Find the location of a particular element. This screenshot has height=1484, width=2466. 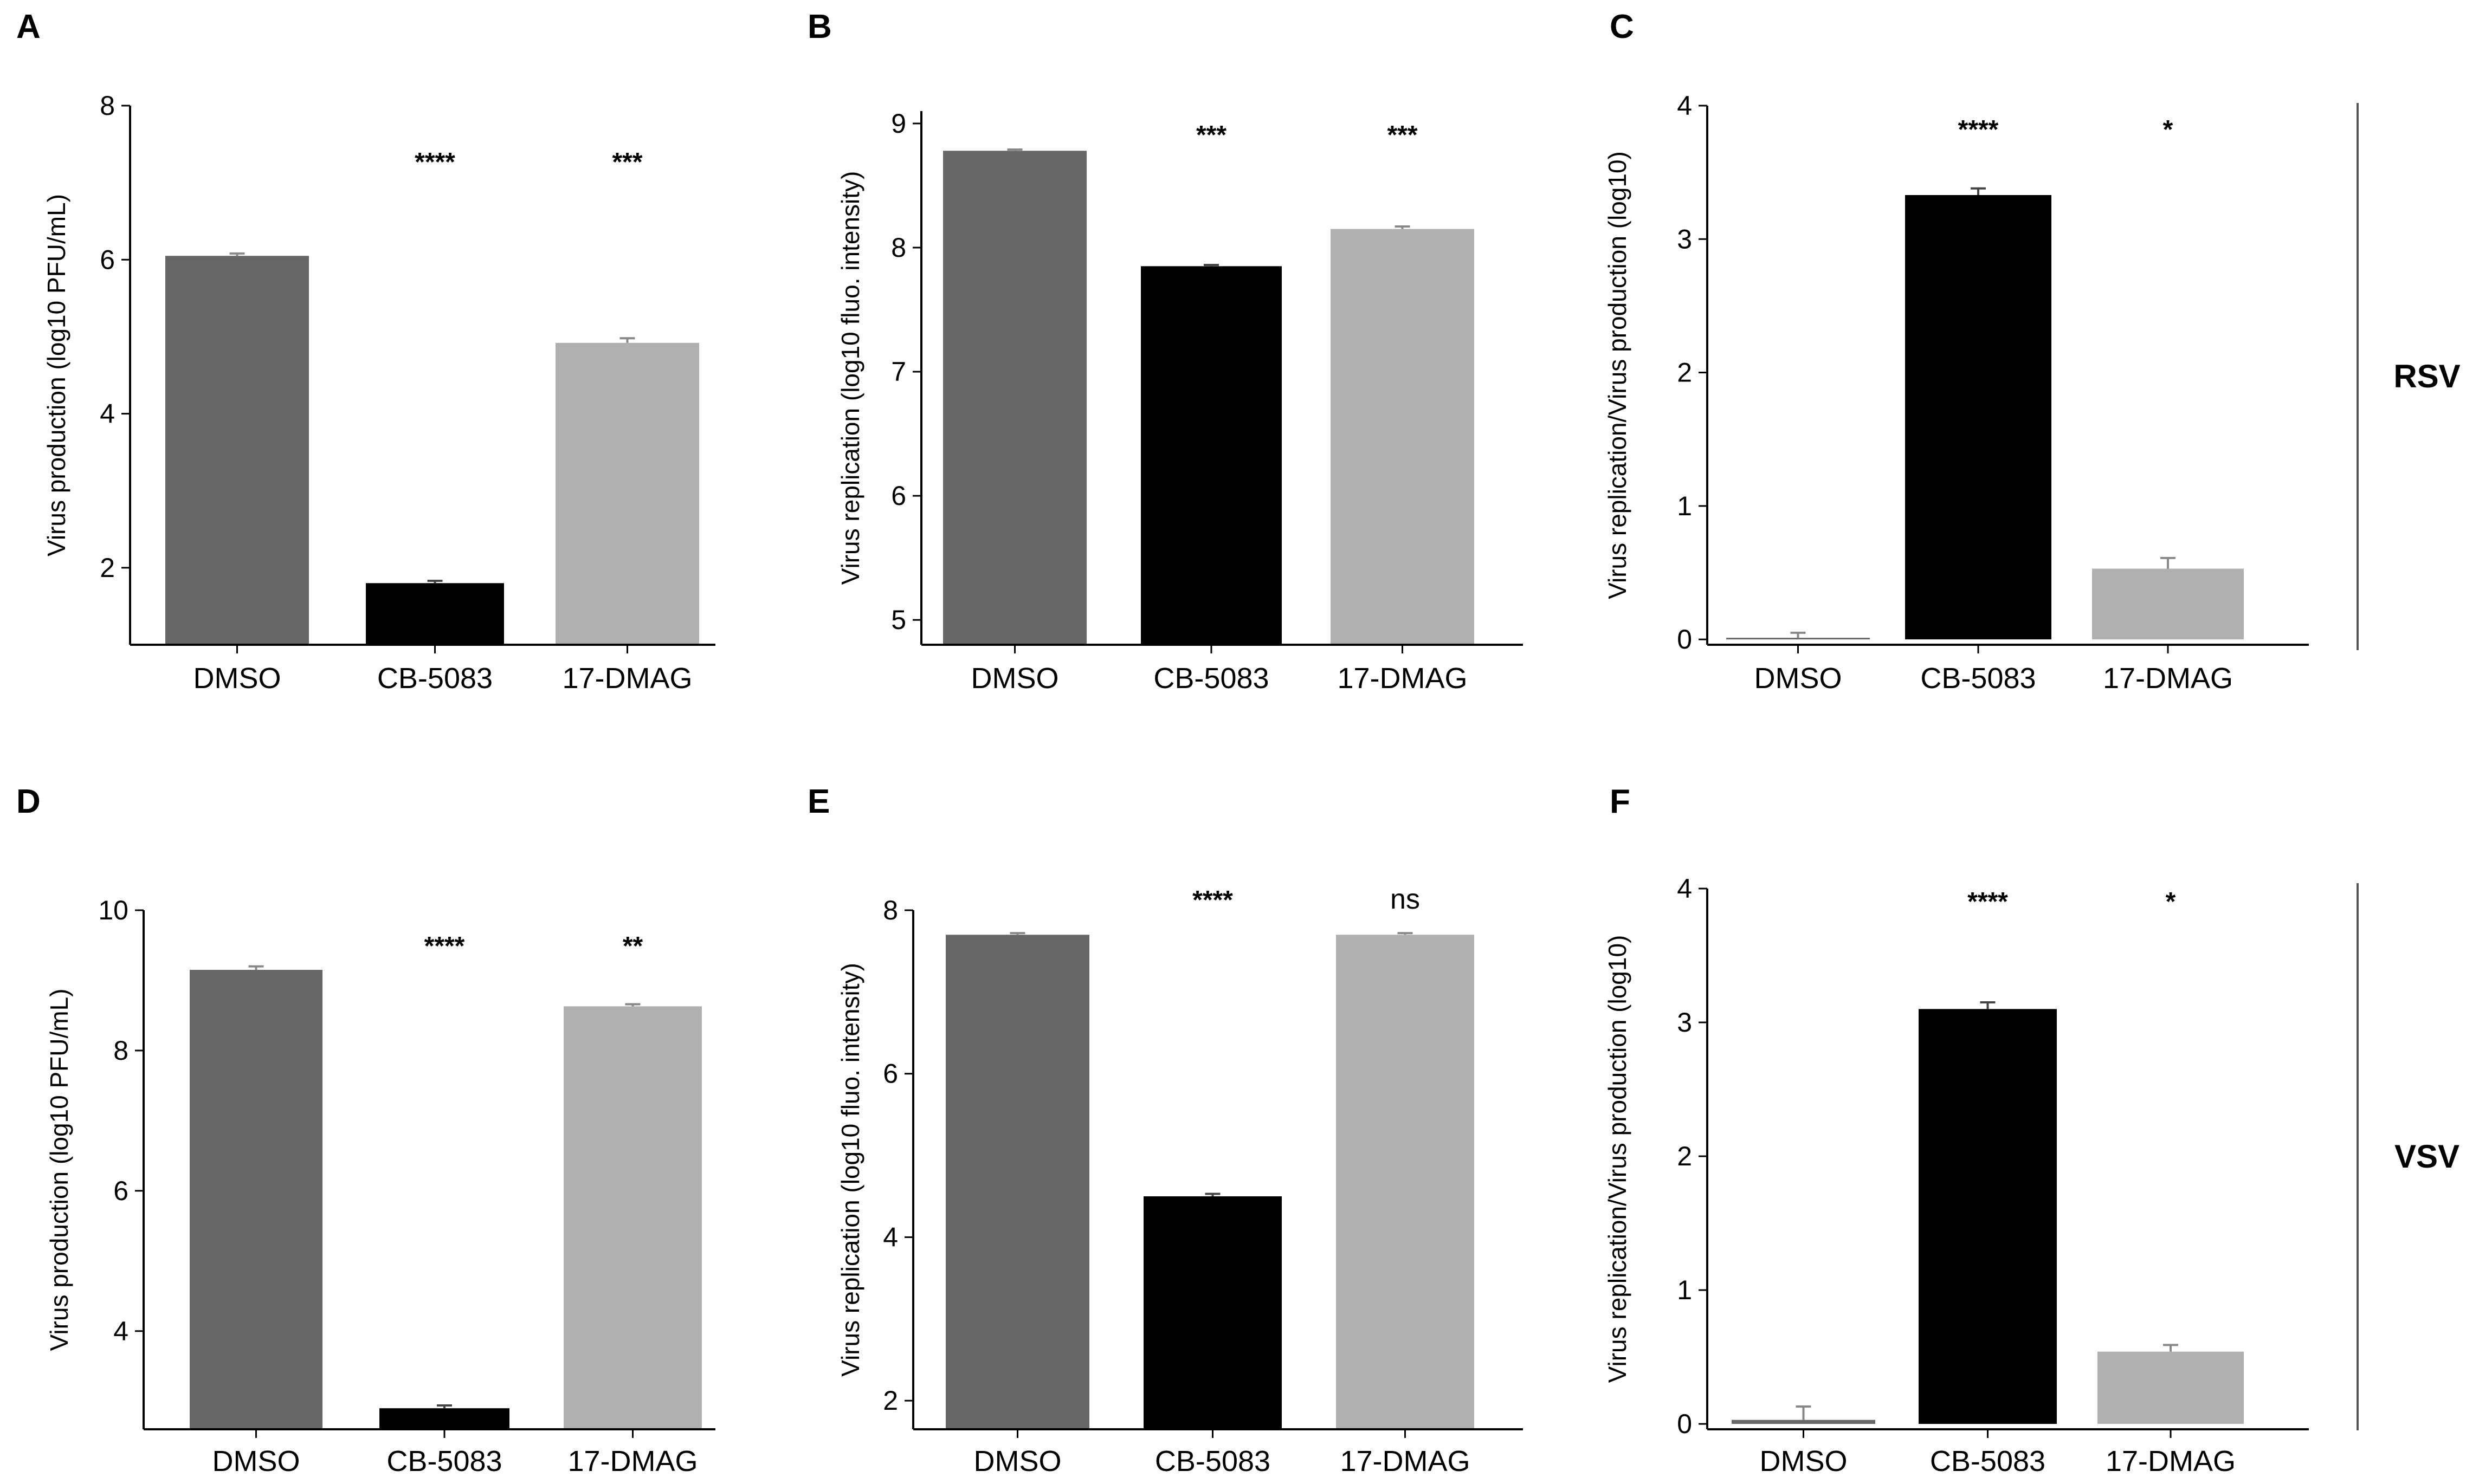

y-tick-label-e-6: 6 is located at coordinates (891, 1074).